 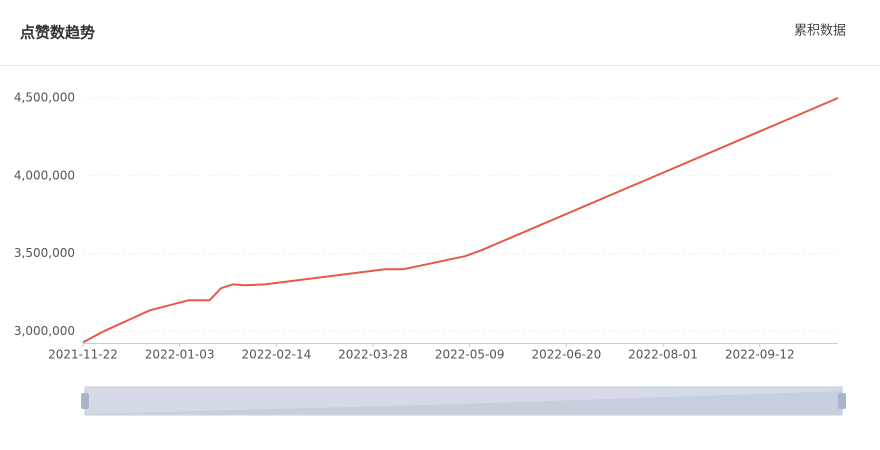 What do you see at coordinates (83, 355) in the screenshot?
I see `x-tick-label: 2021-11-22` at bounding box center [83, 355].